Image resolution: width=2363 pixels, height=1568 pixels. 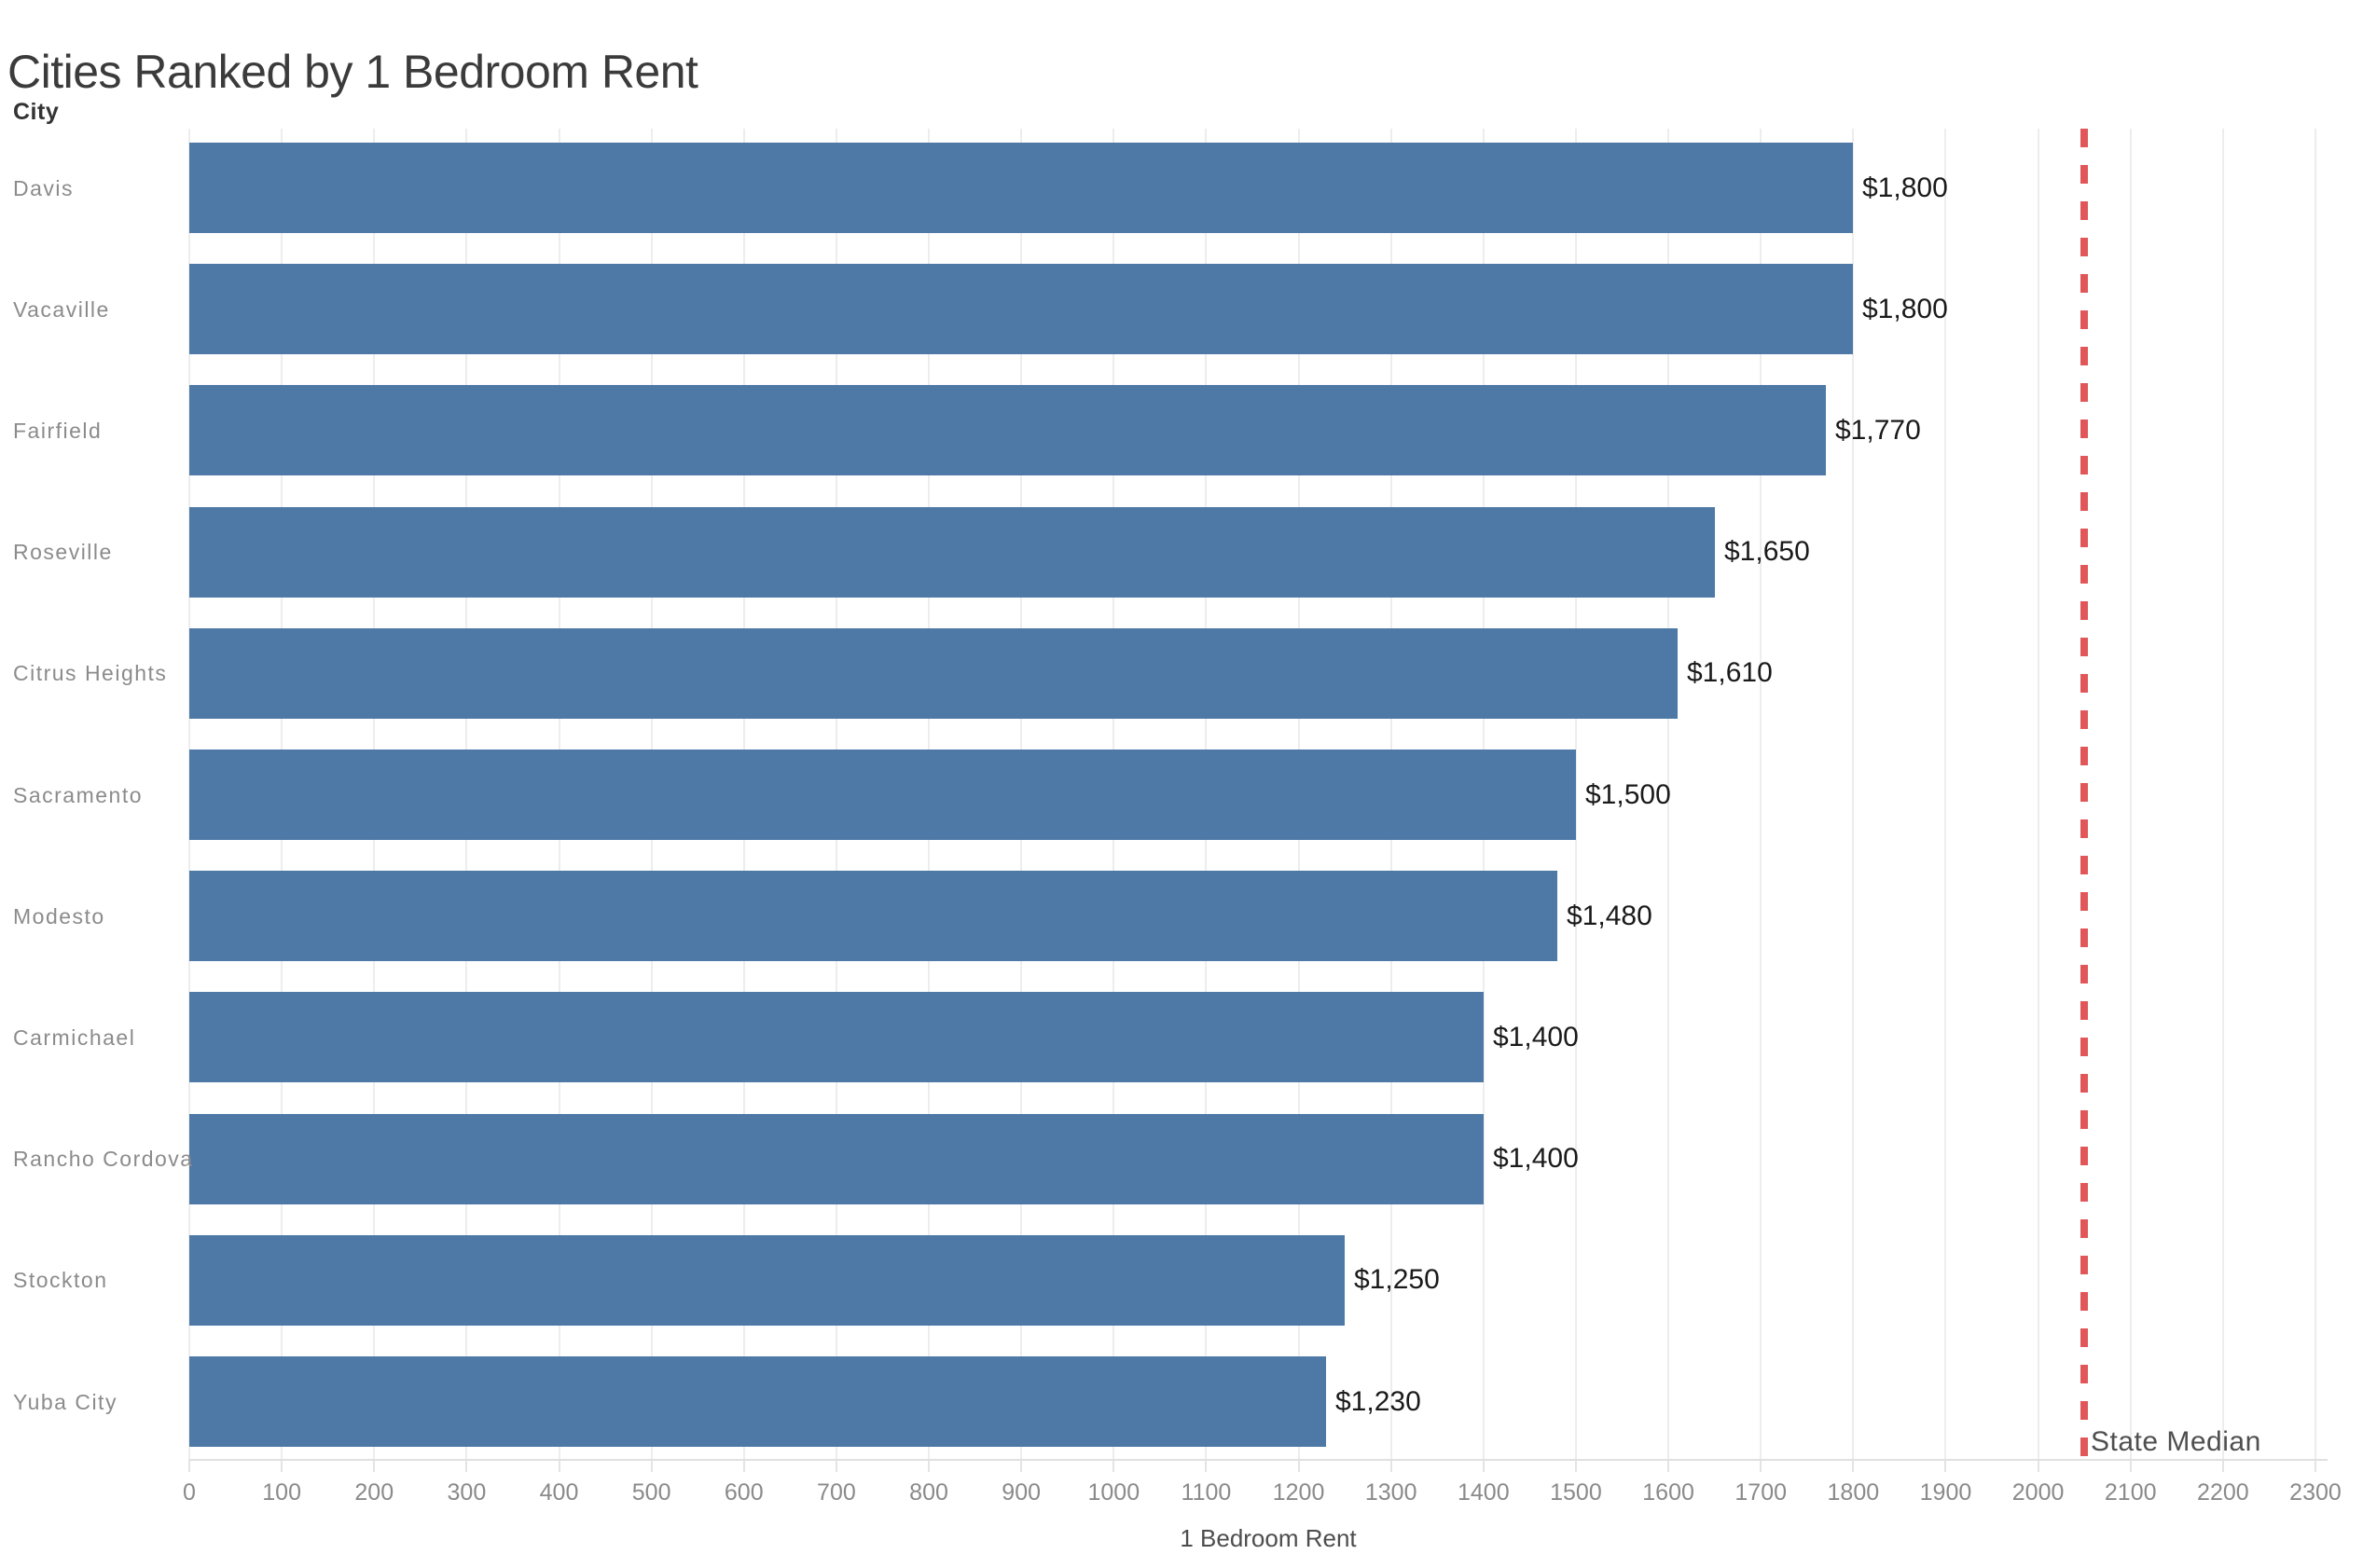 What do you see at coordinates (1022, 1492) in the screenshot?
I see `x-tick-label: 900` at bounding box center [1022, 1492].